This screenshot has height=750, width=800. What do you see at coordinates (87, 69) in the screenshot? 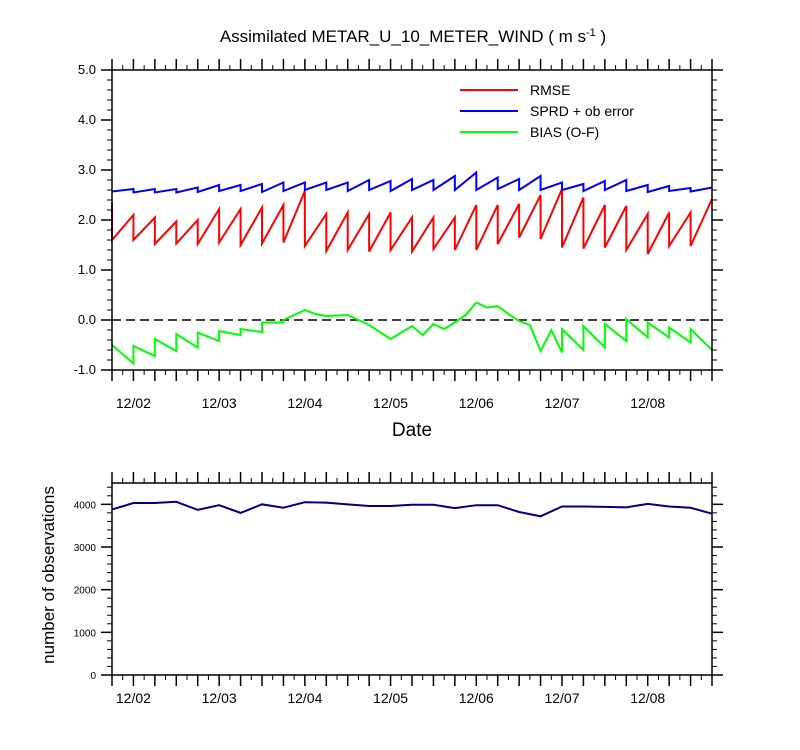
I see `y-tick-label: 5.0` at bounding box center [87, 69].